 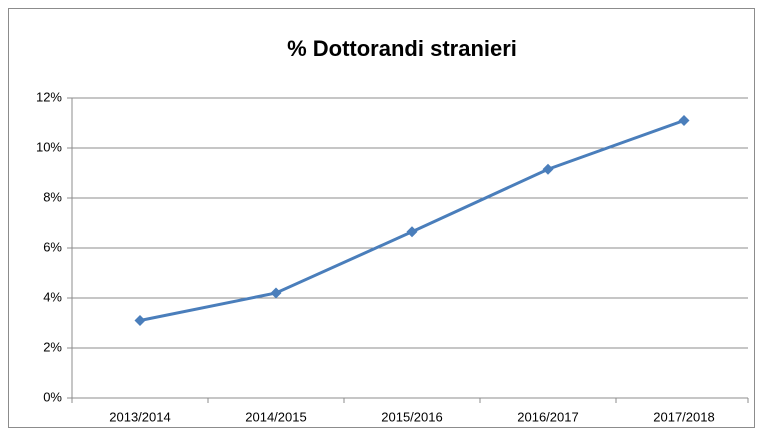 What do you see at coordinates (52, 346) in the screenshot?
I see `y-tick-label: 2%` at bounding box center [52, 346].